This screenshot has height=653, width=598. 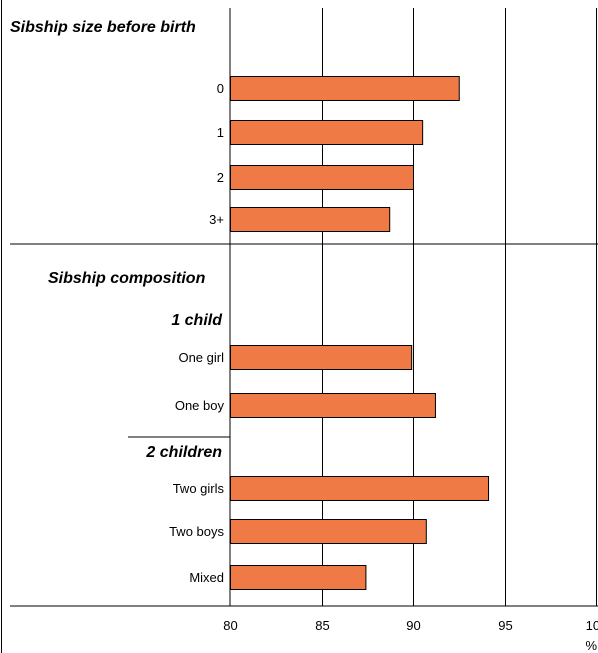 I want to click on category-label: Two boys, so click(x=196, y=531).